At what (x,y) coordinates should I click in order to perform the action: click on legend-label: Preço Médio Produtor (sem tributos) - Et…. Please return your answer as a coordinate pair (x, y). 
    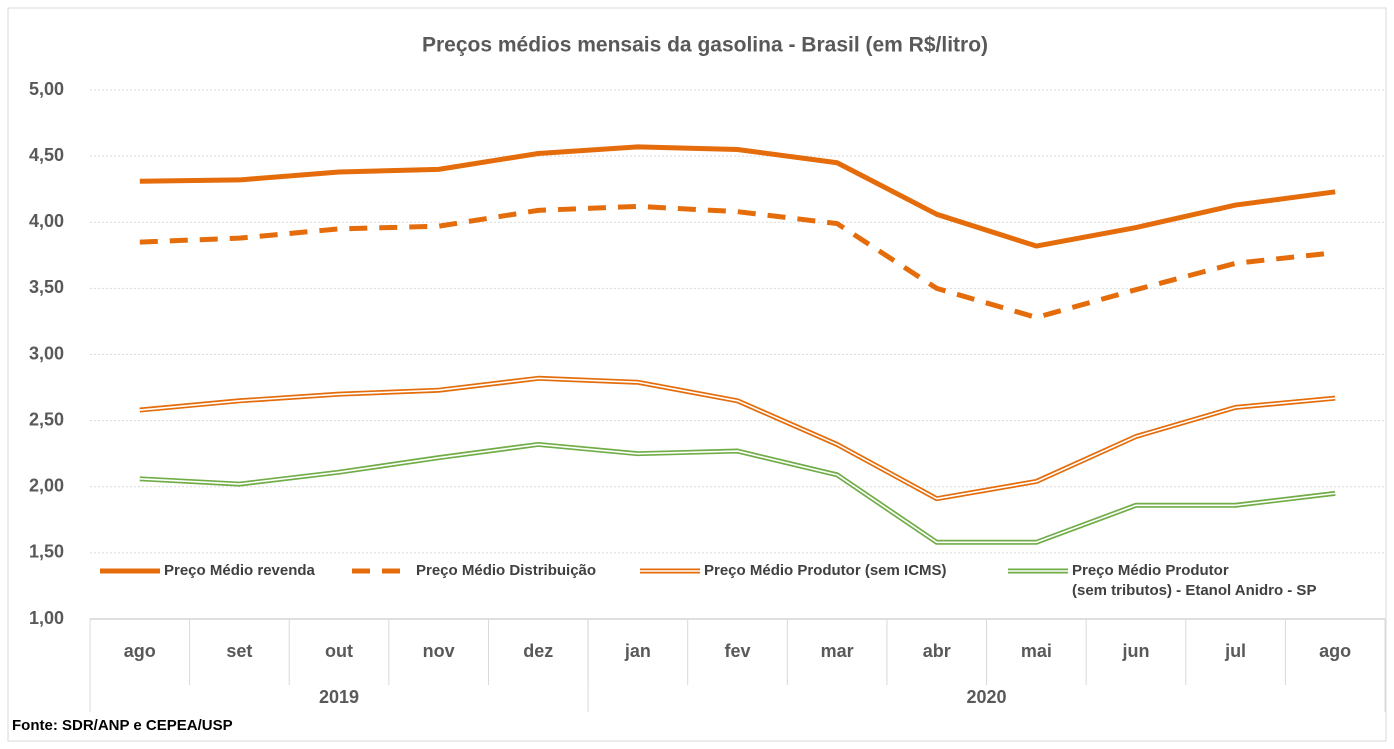
    Looking at the image, I should click on (1194, 580).